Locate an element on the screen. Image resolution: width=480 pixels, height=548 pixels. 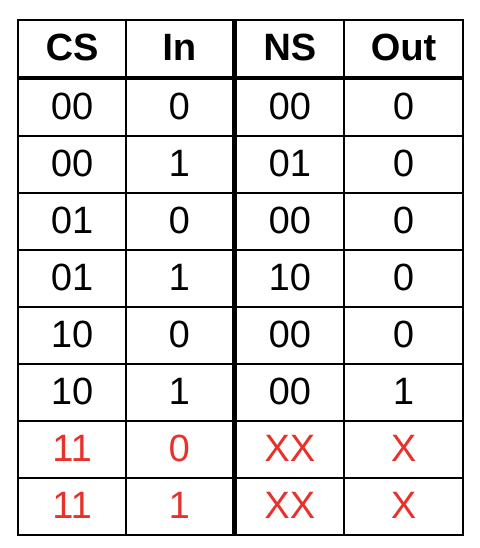
table-row: 10 0 00 0 is located at coordinates (240, 335).